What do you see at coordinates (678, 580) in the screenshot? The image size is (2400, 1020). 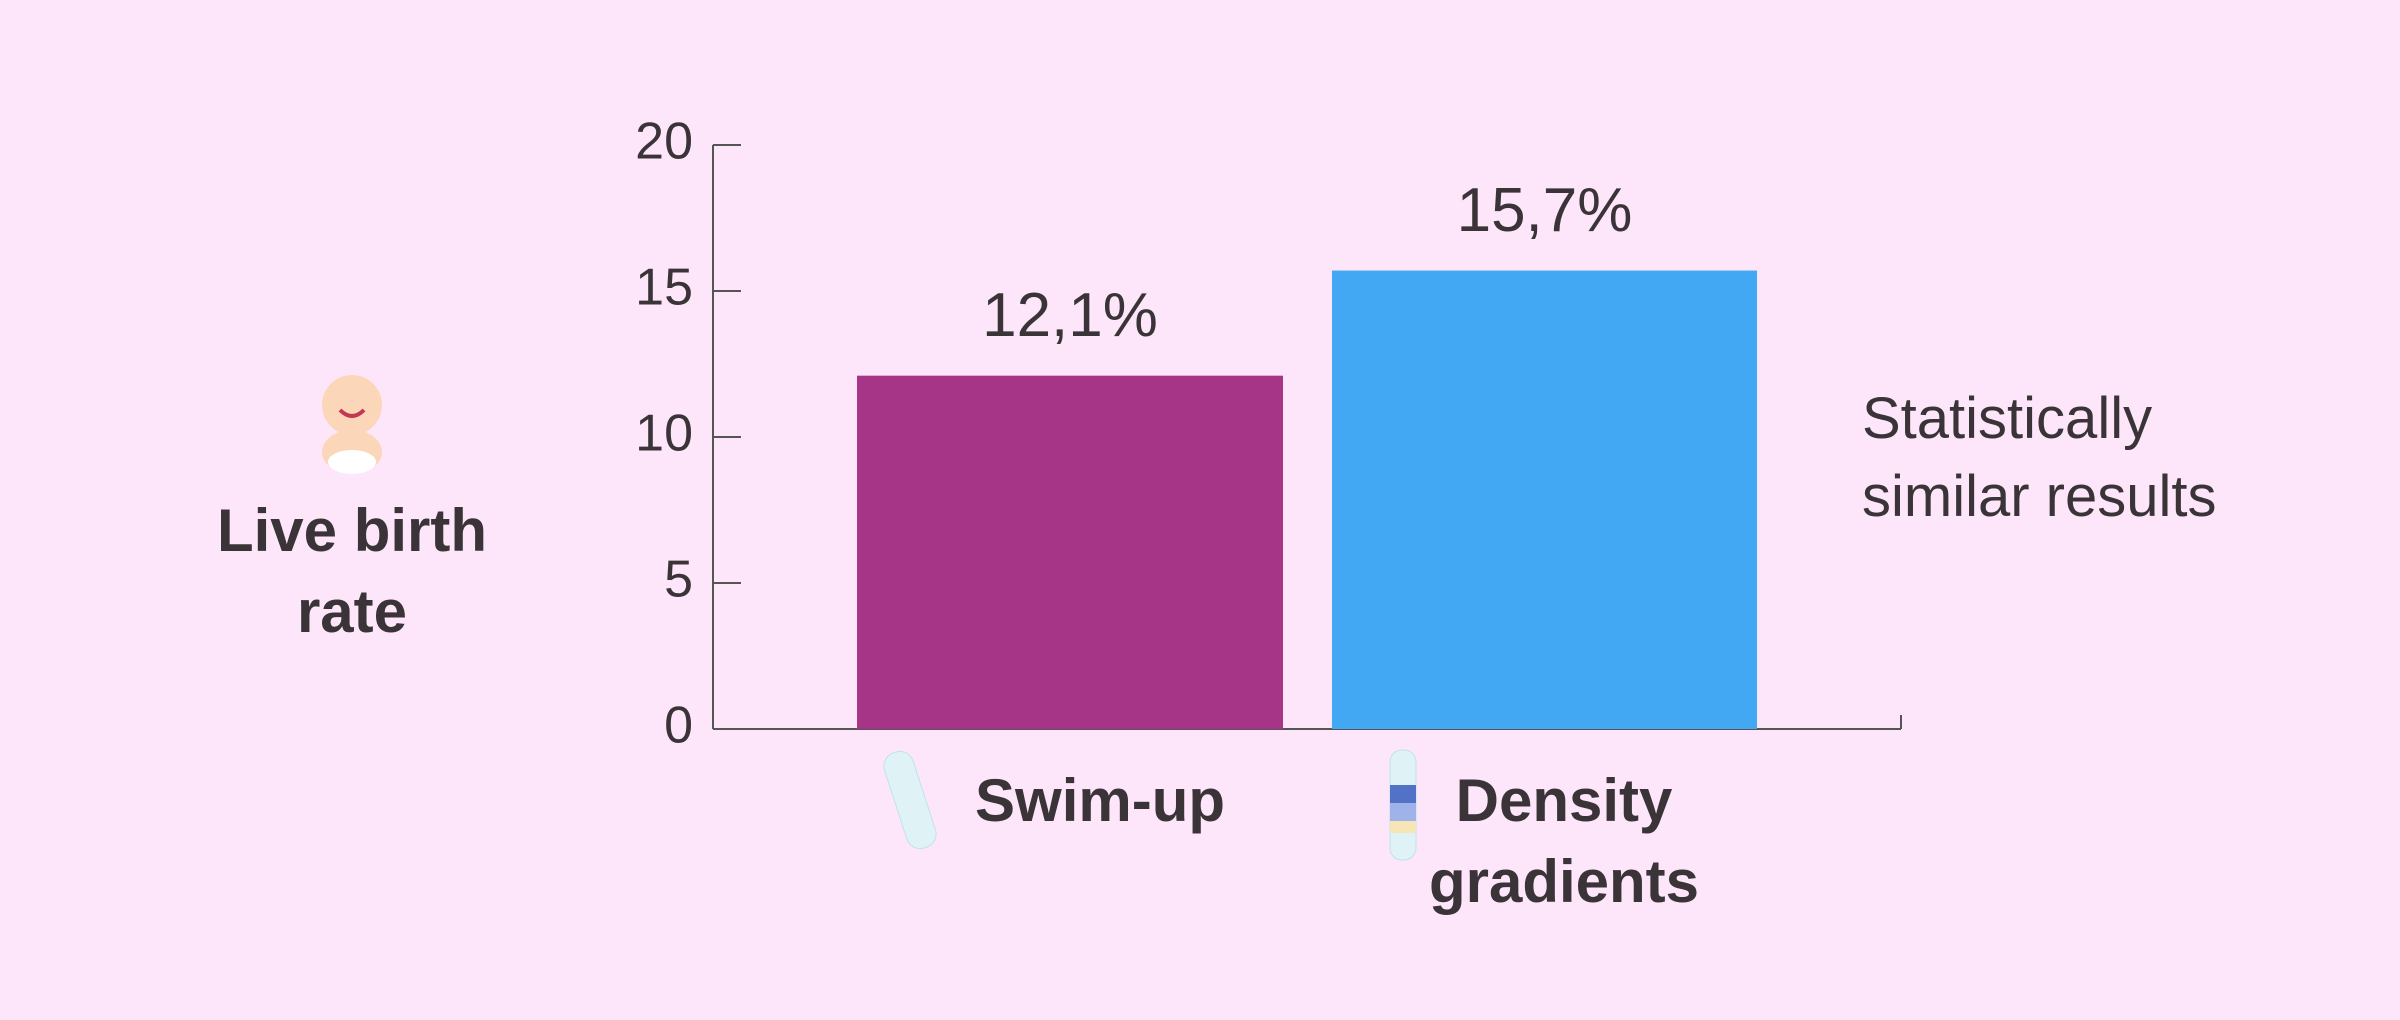 I see `y-tick-label: 5` at bounding box center [678, 580].